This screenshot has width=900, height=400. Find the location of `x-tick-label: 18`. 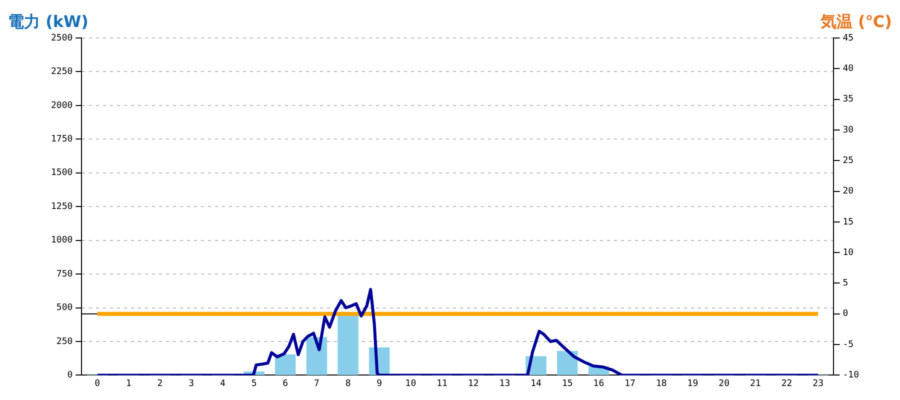

x-tick-label: 18 is located at coordinates (661, 383).